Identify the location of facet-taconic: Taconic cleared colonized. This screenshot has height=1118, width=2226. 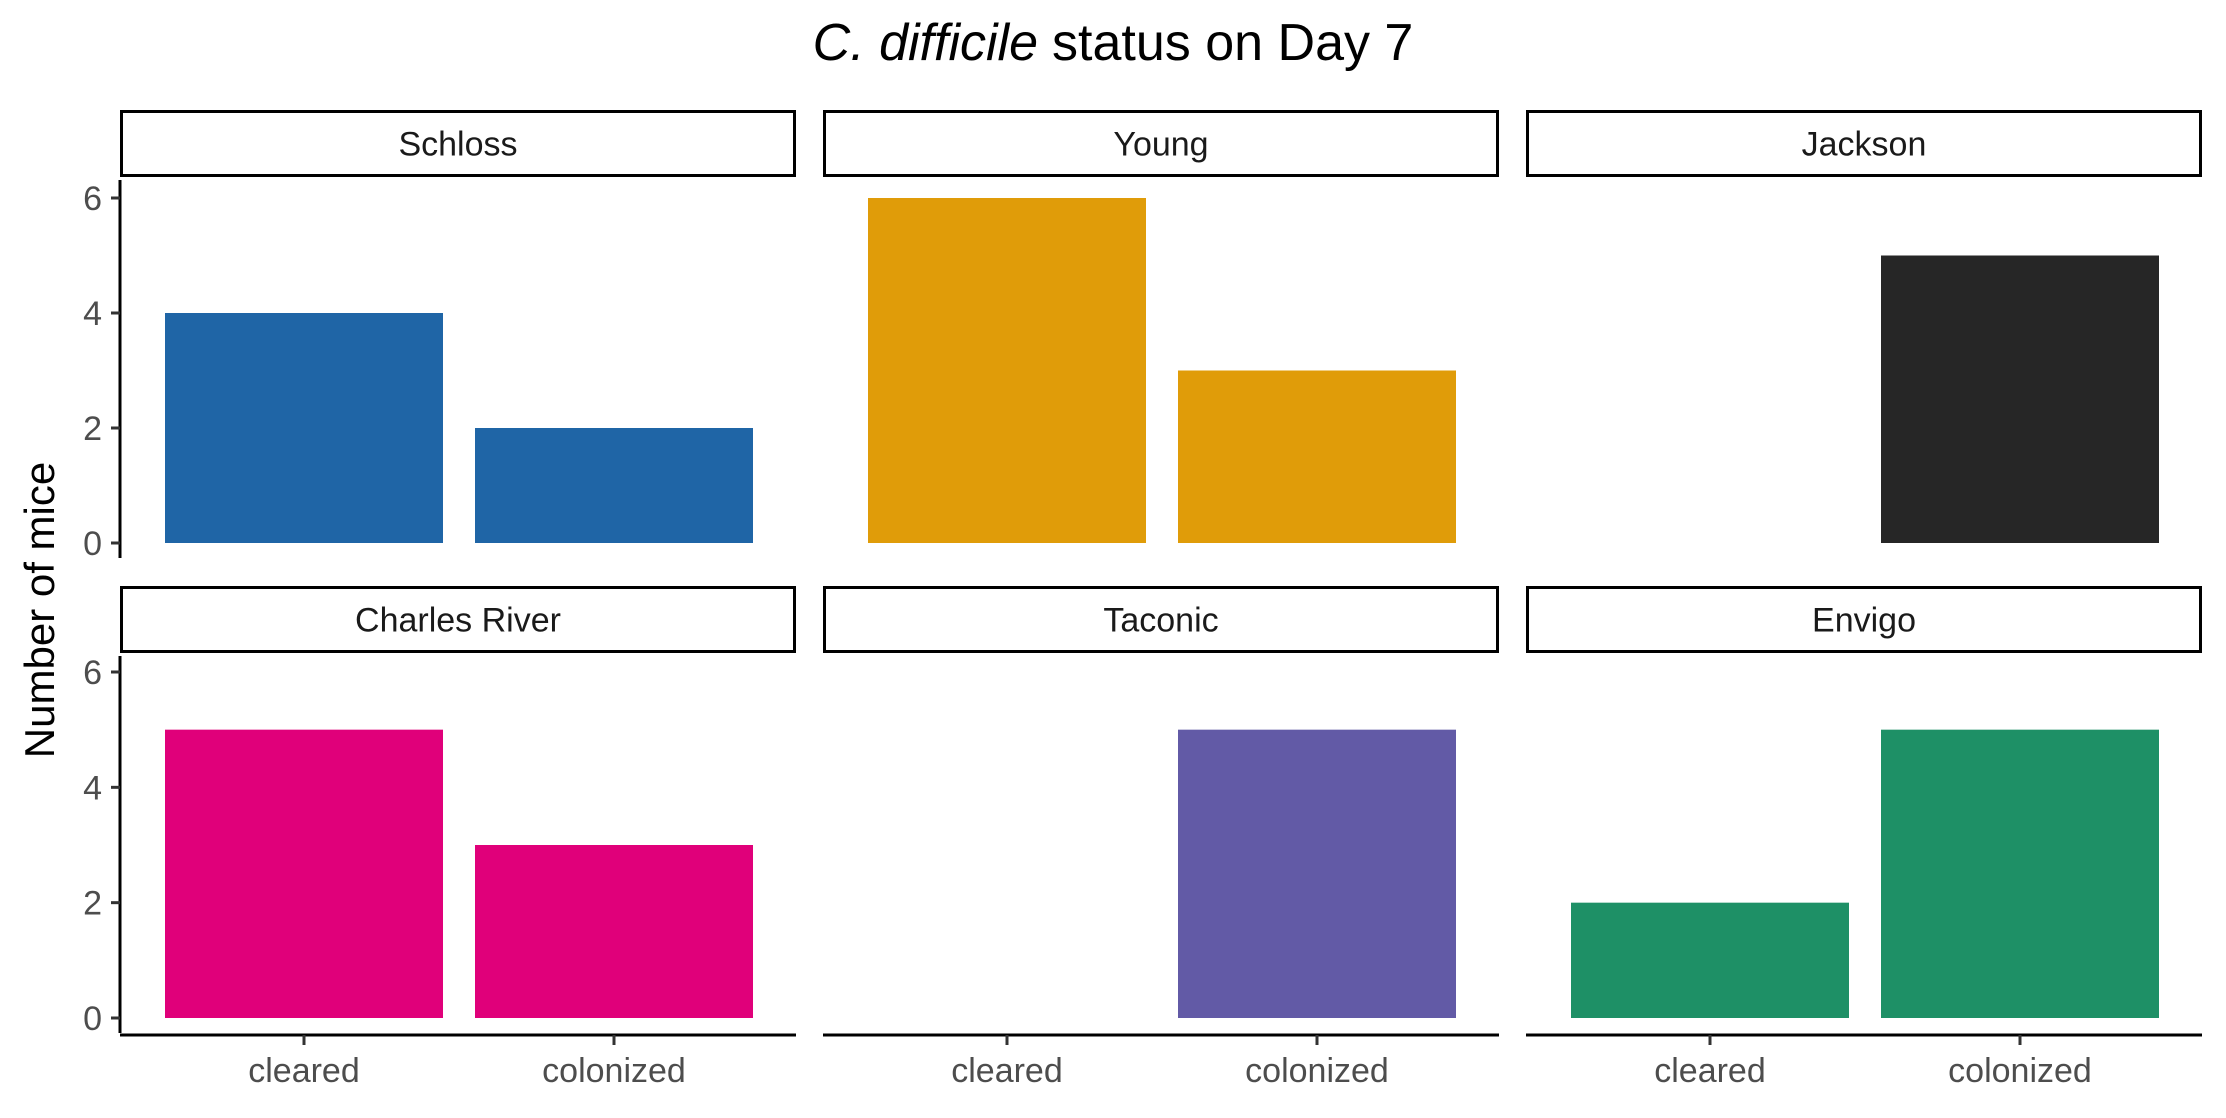
(1161, 838).